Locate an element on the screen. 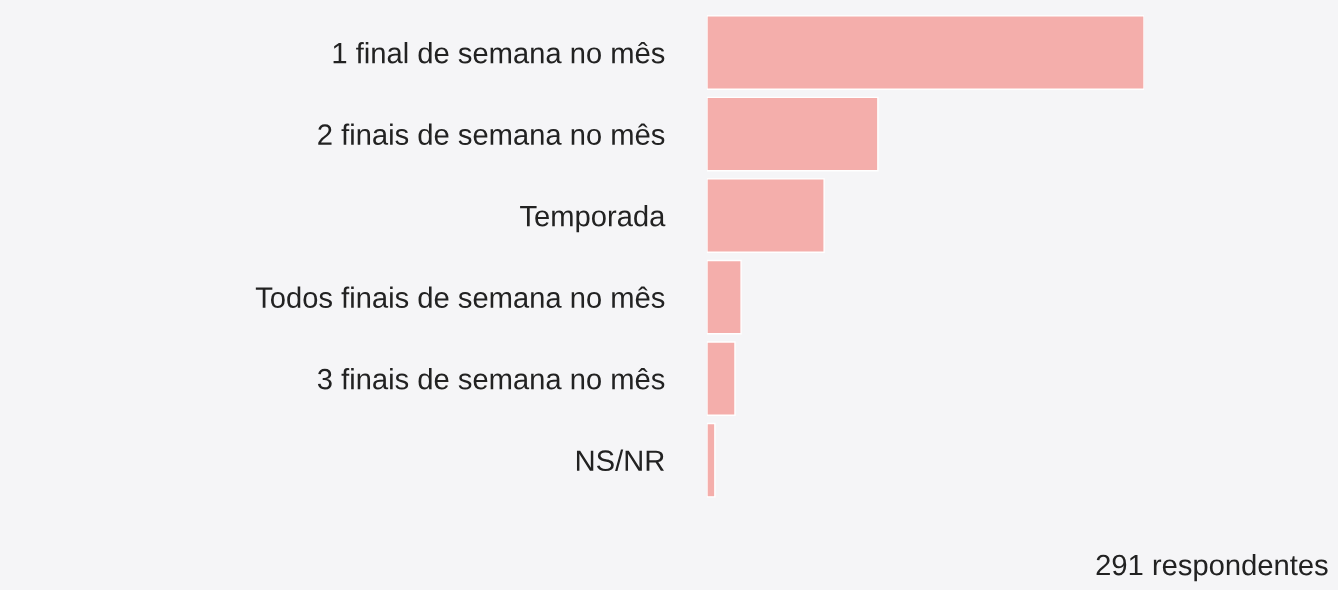  y-tick-label: NS/NR is located at coordinates (620, 460).